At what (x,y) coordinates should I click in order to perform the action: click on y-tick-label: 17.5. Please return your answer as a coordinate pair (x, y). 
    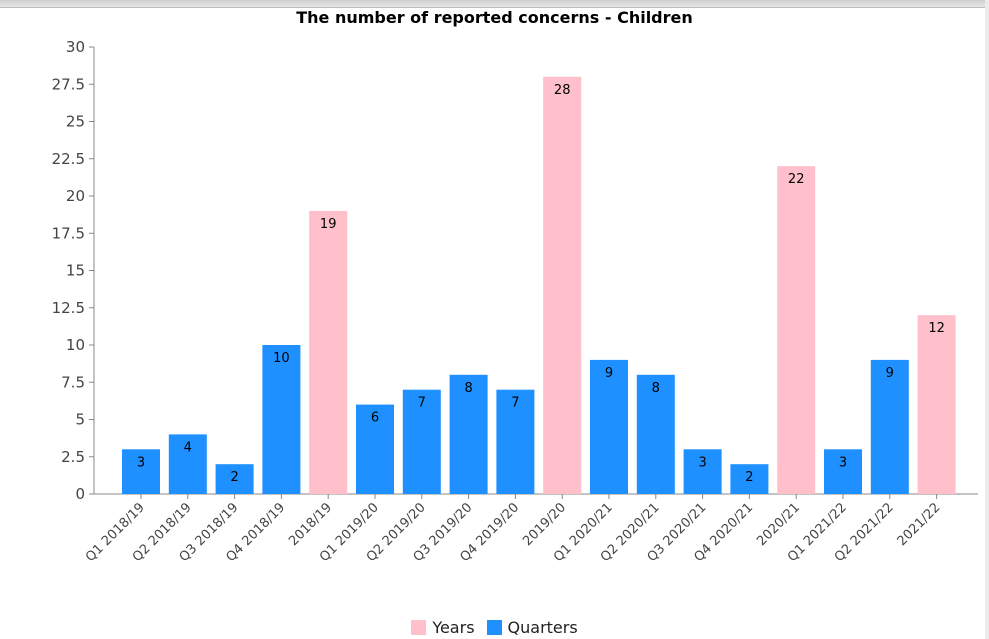
    Looking at the image, I should click on (68, 233).